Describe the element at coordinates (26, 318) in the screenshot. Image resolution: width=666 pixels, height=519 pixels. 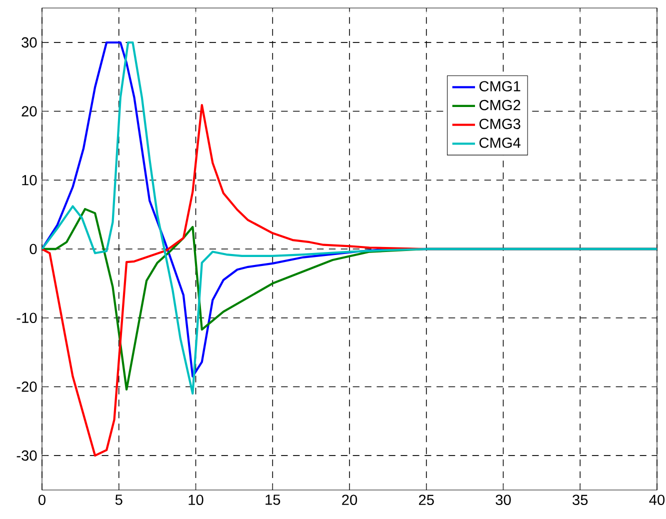
I see `y-tick-label: -10` at that location.